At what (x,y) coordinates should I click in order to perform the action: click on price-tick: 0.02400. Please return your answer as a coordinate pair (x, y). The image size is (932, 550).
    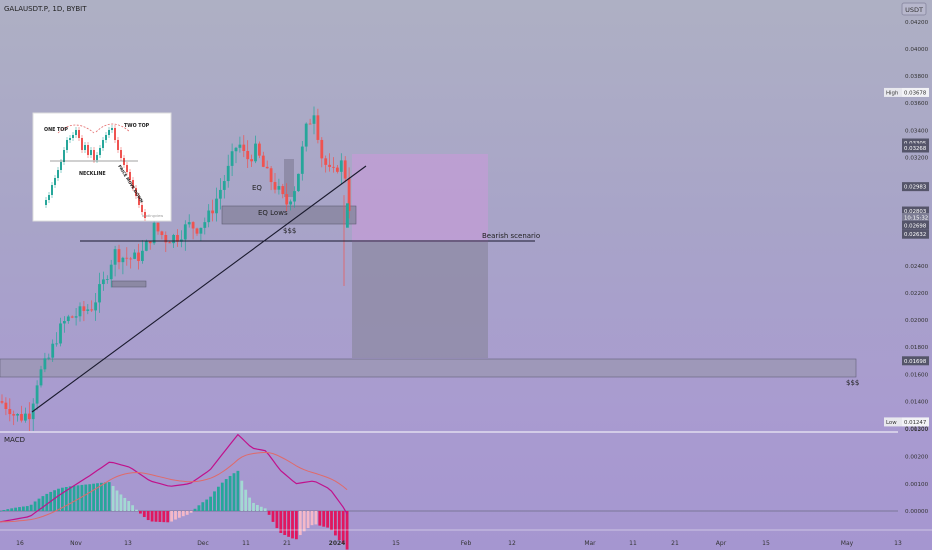
    Looking at the image, I should click on (917, 267).